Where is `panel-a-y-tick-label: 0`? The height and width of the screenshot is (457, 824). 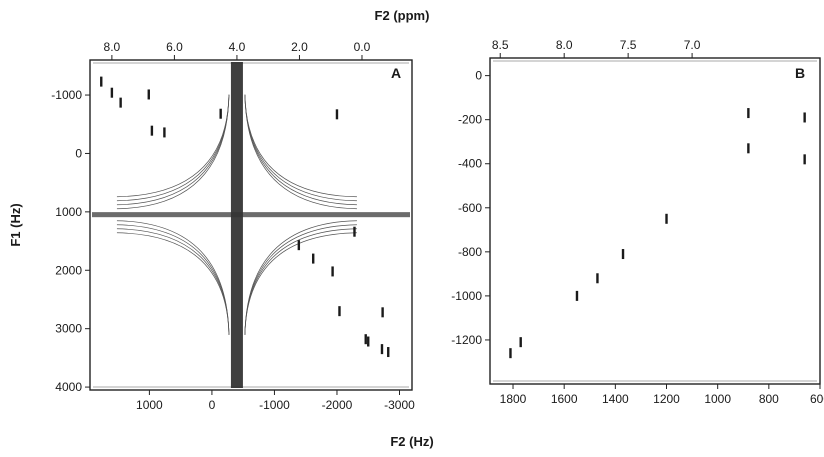
panel-a-y-tick-label: 0 is located at coordinates (78, 153).